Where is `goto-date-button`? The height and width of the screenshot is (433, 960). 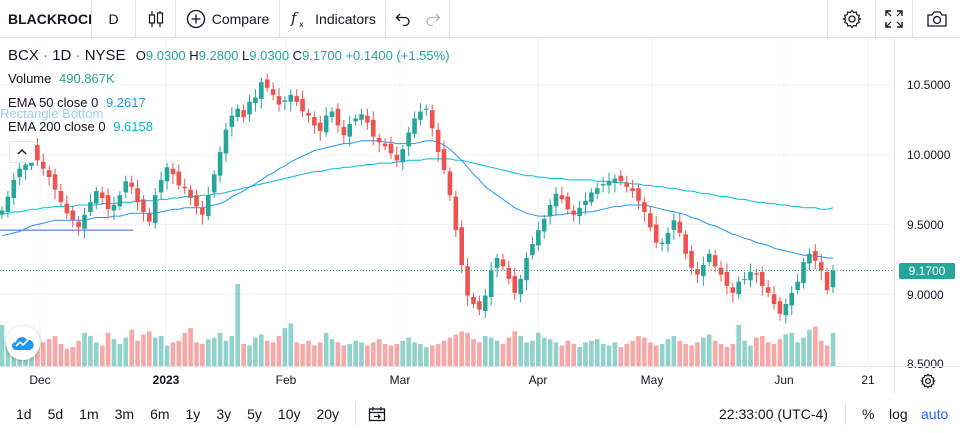
goto-date-button is located at coordinates (377, 414).